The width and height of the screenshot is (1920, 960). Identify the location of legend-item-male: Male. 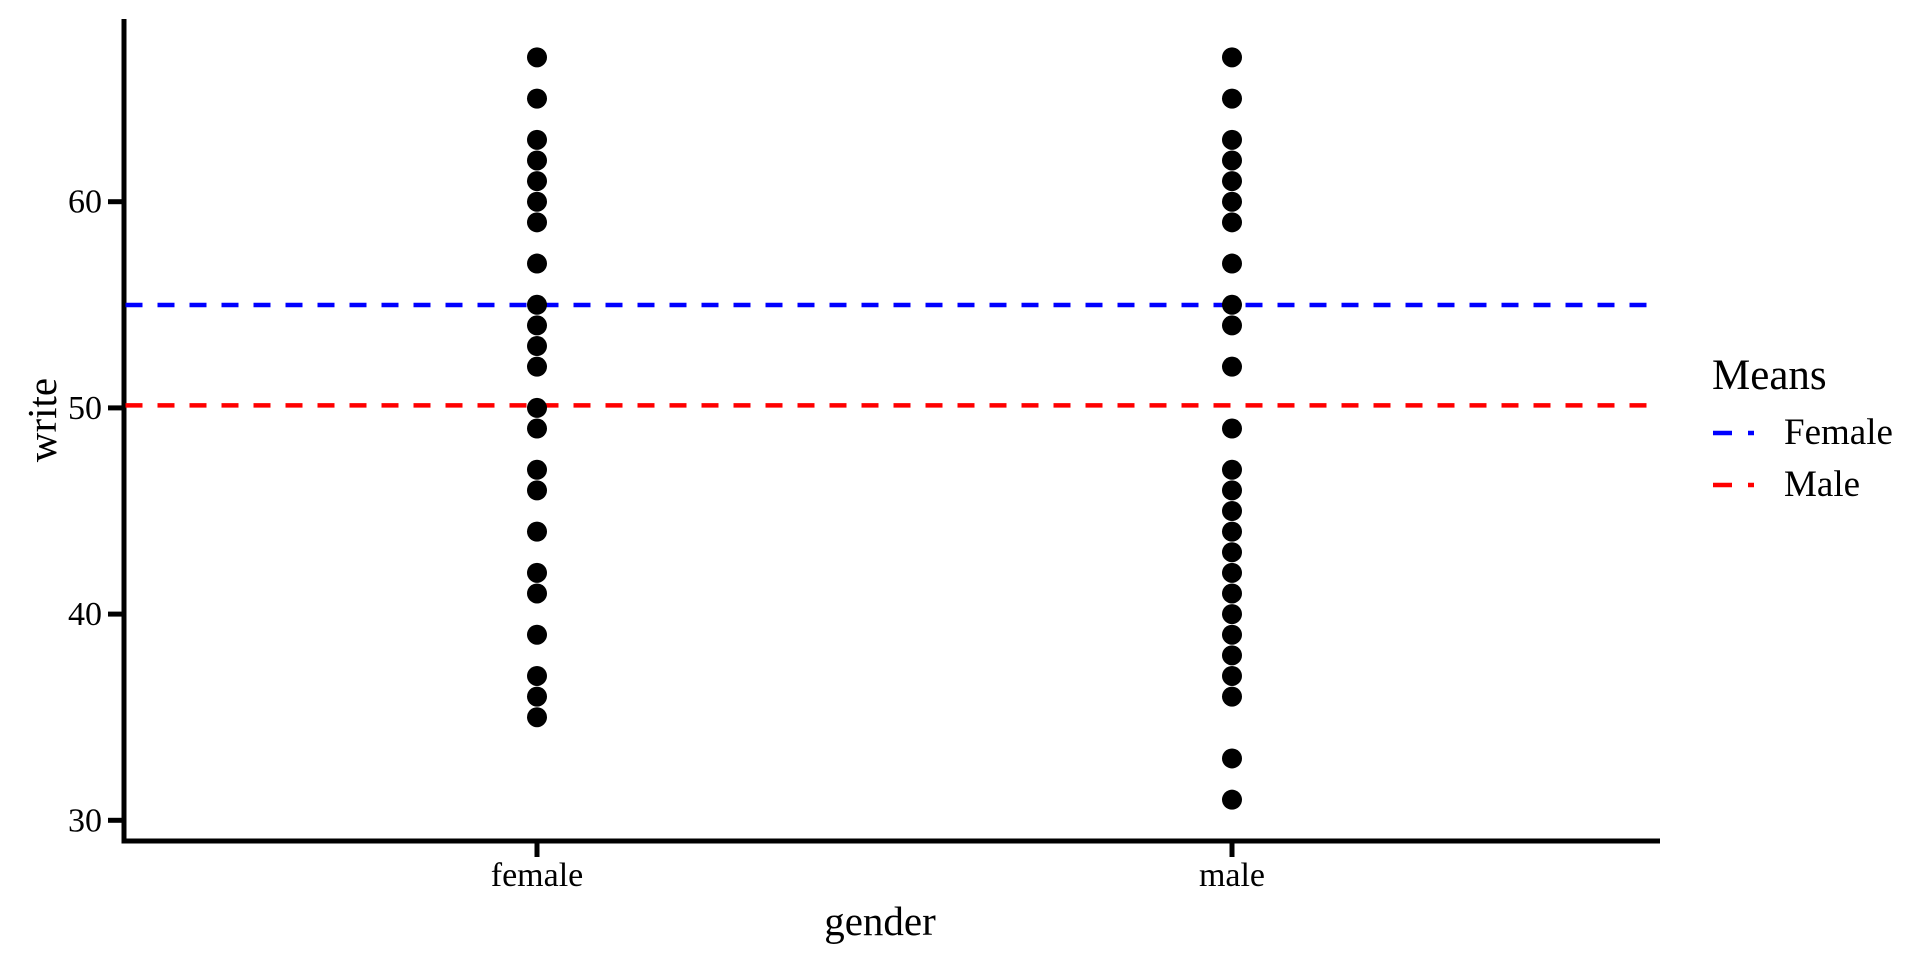
(1802, 485).